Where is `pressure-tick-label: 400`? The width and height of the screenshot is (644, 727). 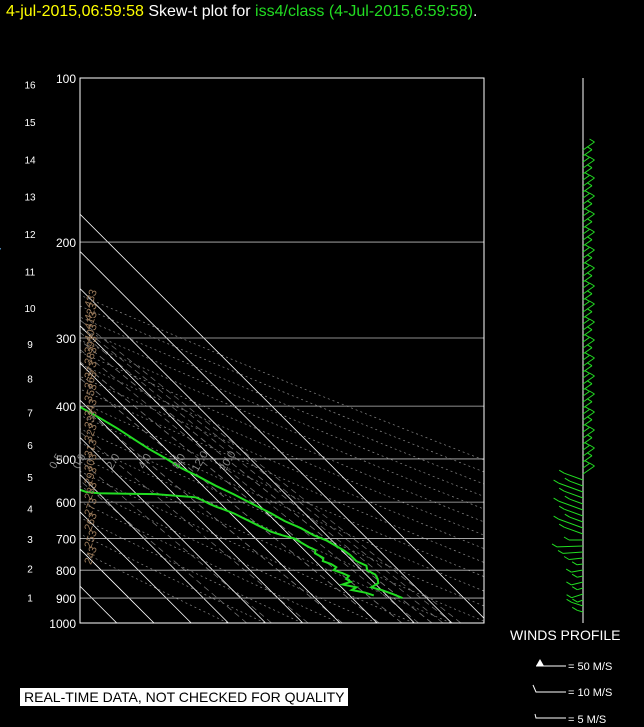
pressure-tick-label: 400 is located at coordinates (66, 407).